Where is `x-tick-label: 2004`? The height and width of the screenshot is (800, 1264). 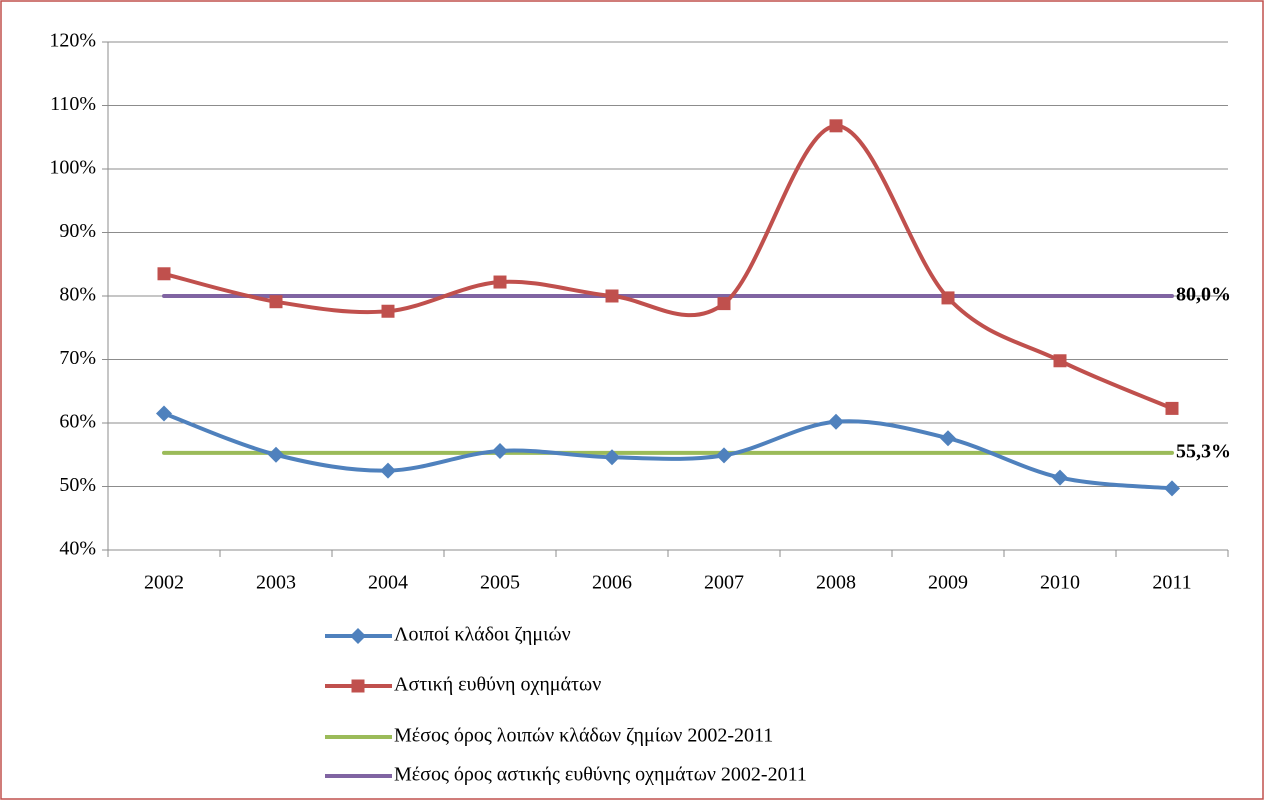 x-tick-label: 2004 is located at coordinates (388, 583).